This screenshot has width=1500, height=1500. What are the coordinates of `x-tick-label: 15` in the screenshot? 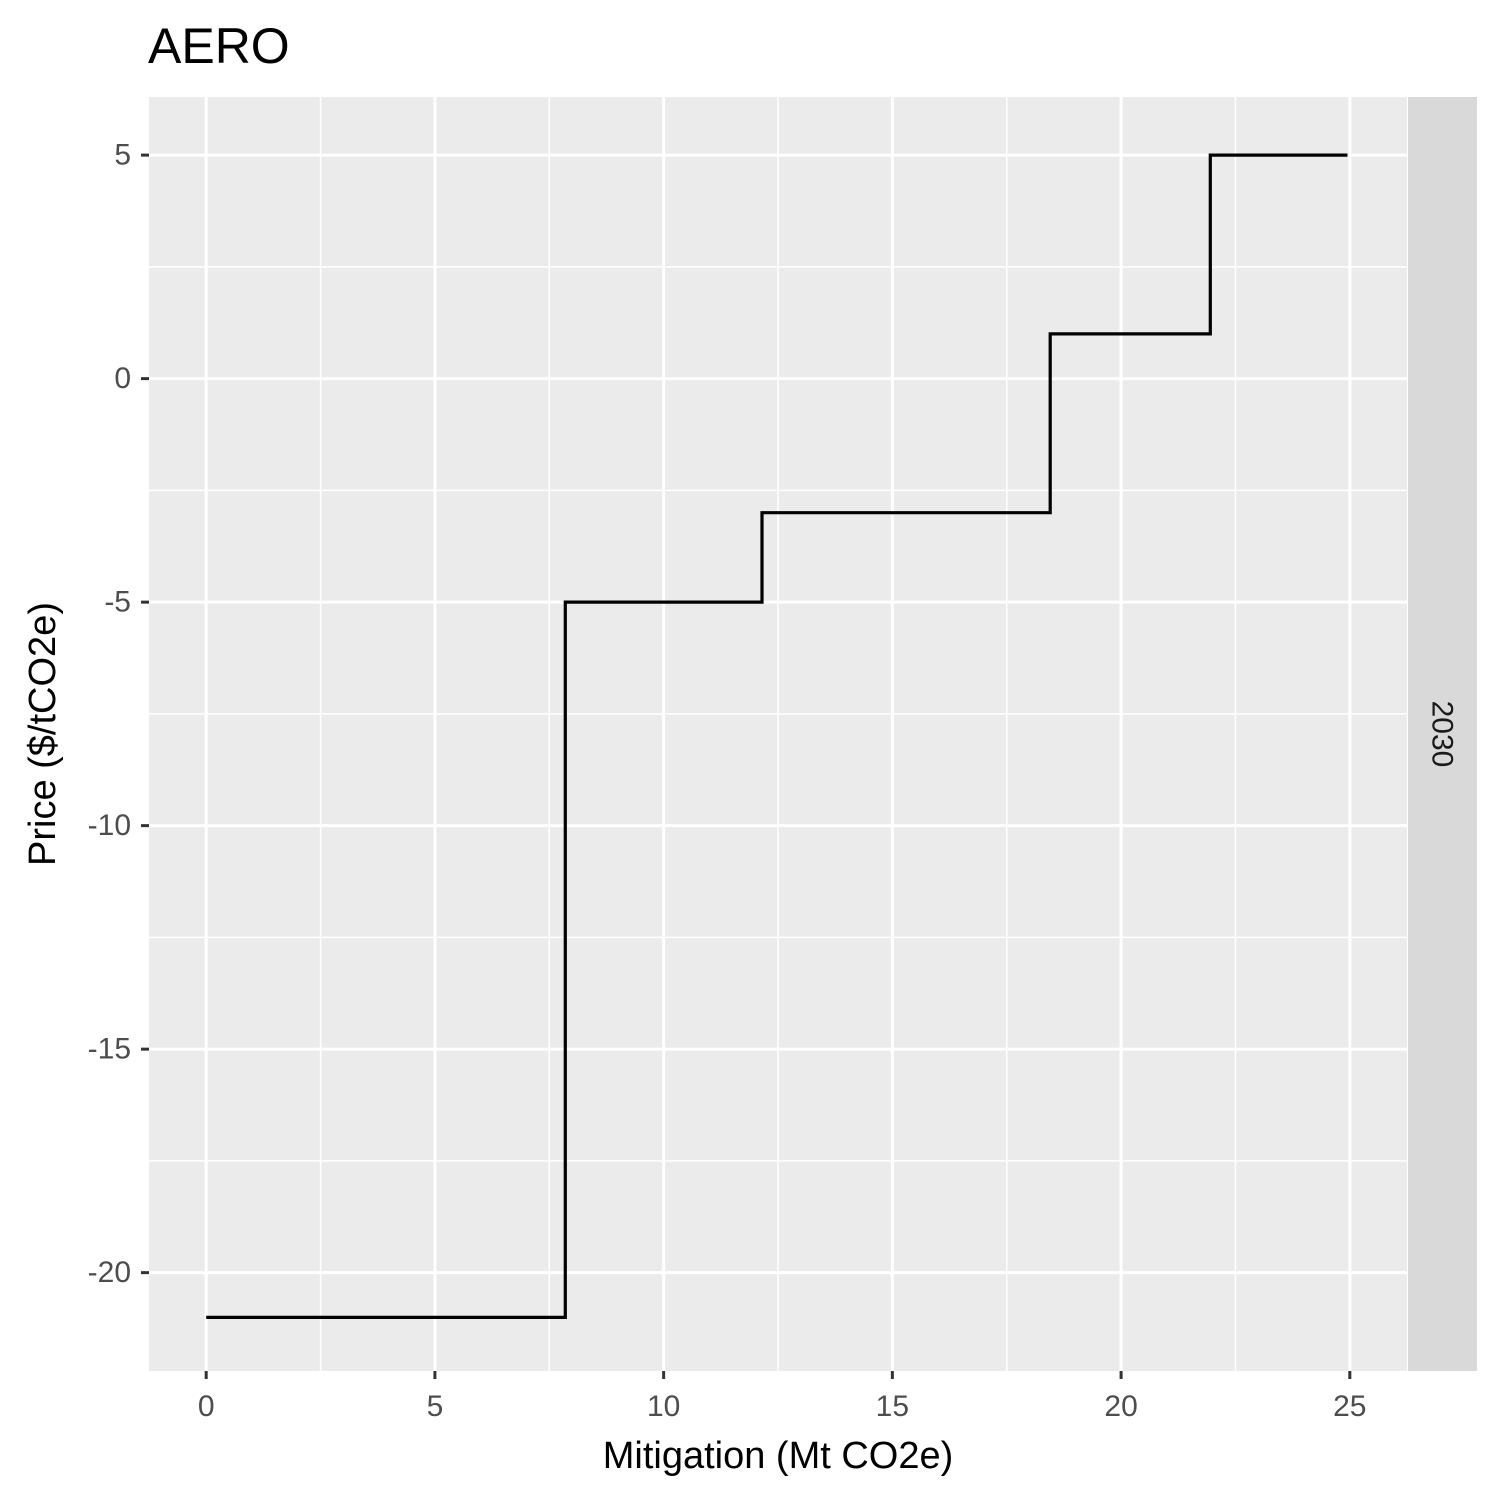 It's located at (892, 1406).